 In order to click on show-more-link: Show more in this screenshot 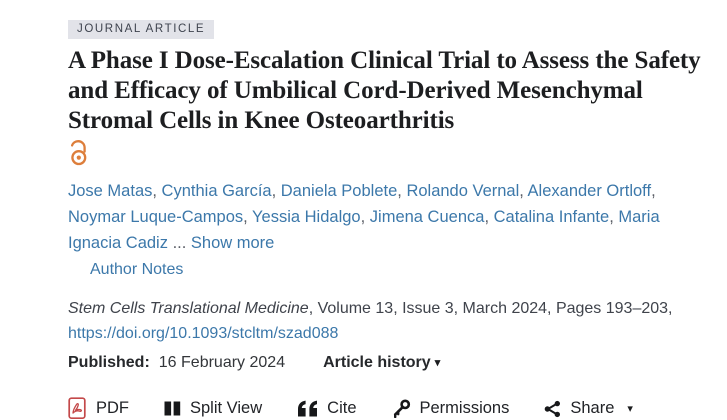, I will do `click(232, 243)`.